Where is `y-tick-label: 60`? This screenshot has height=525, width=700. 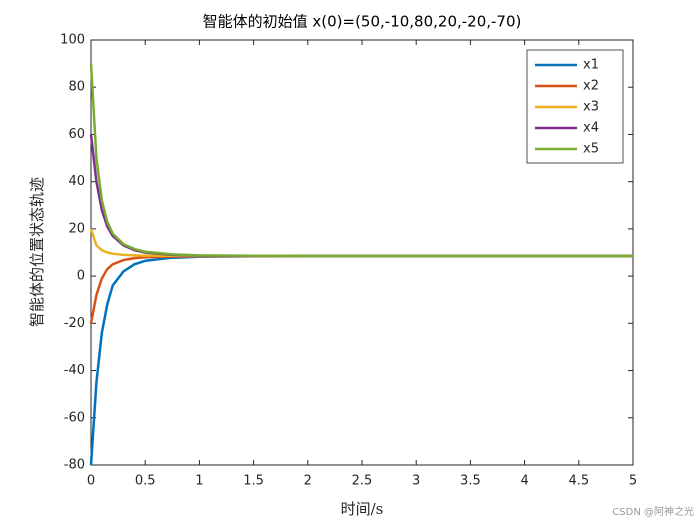 y-tick-label: 60 is located at coordinates (76, 134).